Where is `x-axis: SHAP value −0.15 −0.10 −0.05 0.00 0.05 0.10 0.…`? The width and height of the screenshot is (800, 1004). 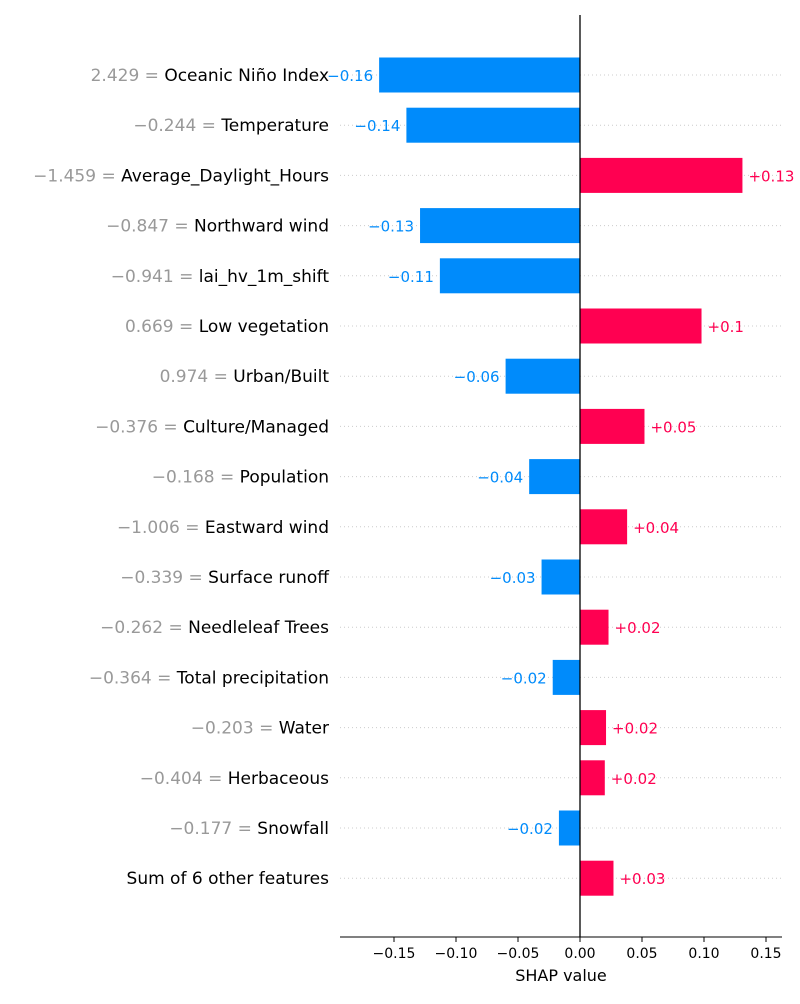 x-axis: SHAP value −0.15 −0.10 −0.05 0.00 0.05 0.10 0.… is located at coordinates (561, 960).